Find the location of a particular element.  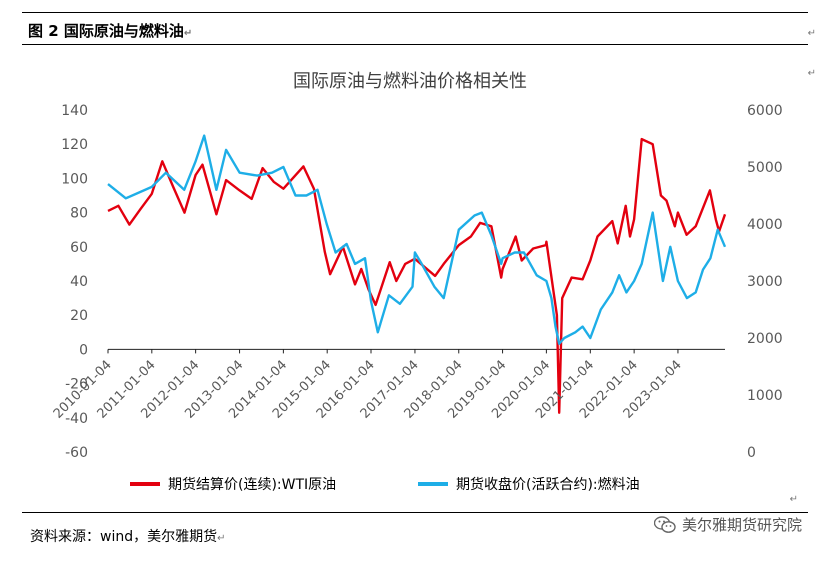

legend-item-fuel-oil: 期货收盘价(活跃合约):燃料油 is located at coordinates (529, 484).